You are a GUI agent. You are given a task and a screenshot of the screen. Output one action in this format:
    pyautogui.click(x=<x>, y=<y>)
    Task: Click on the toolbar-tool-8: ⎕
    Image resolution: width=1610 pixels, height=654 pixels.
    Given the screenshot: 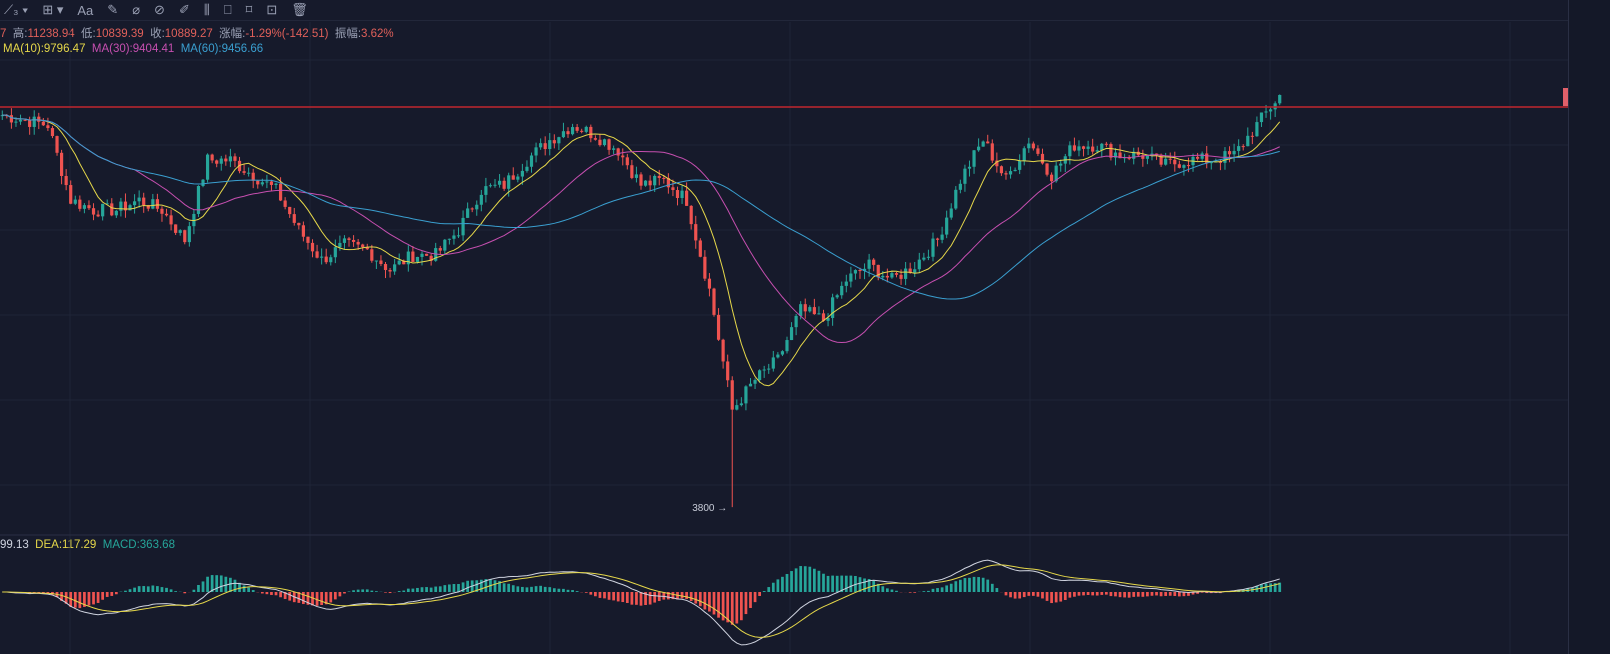 What is the action you would take?
    pyautogui.click(x=227, y=9)
    